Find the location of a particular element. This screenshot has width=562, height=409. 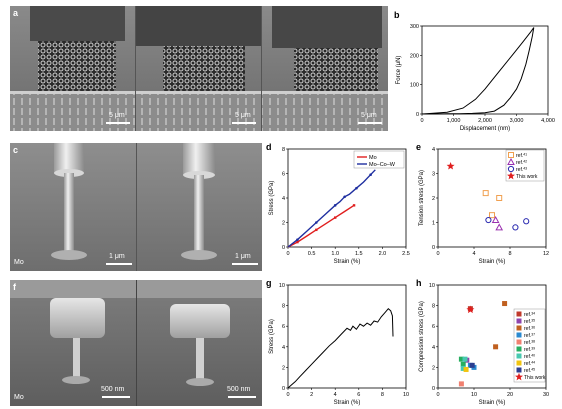

panel-letter: e is located at coordinates (418, 147).